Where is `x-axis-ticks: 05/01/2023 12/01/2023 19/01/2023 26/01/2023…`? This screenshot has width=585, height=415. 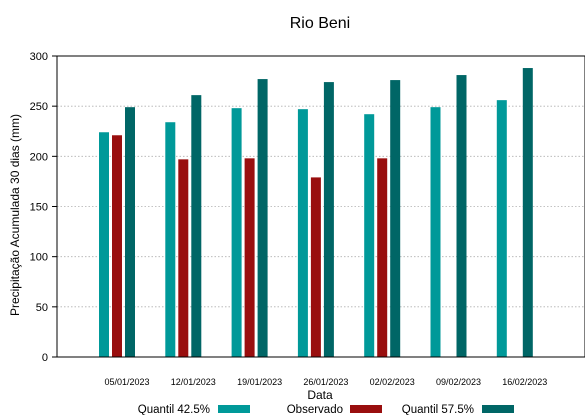
x-axis-ticks: 05/01/2023 12/01/2023 19/01/2023 26/01/2023… is located at coordinates (325, 382).